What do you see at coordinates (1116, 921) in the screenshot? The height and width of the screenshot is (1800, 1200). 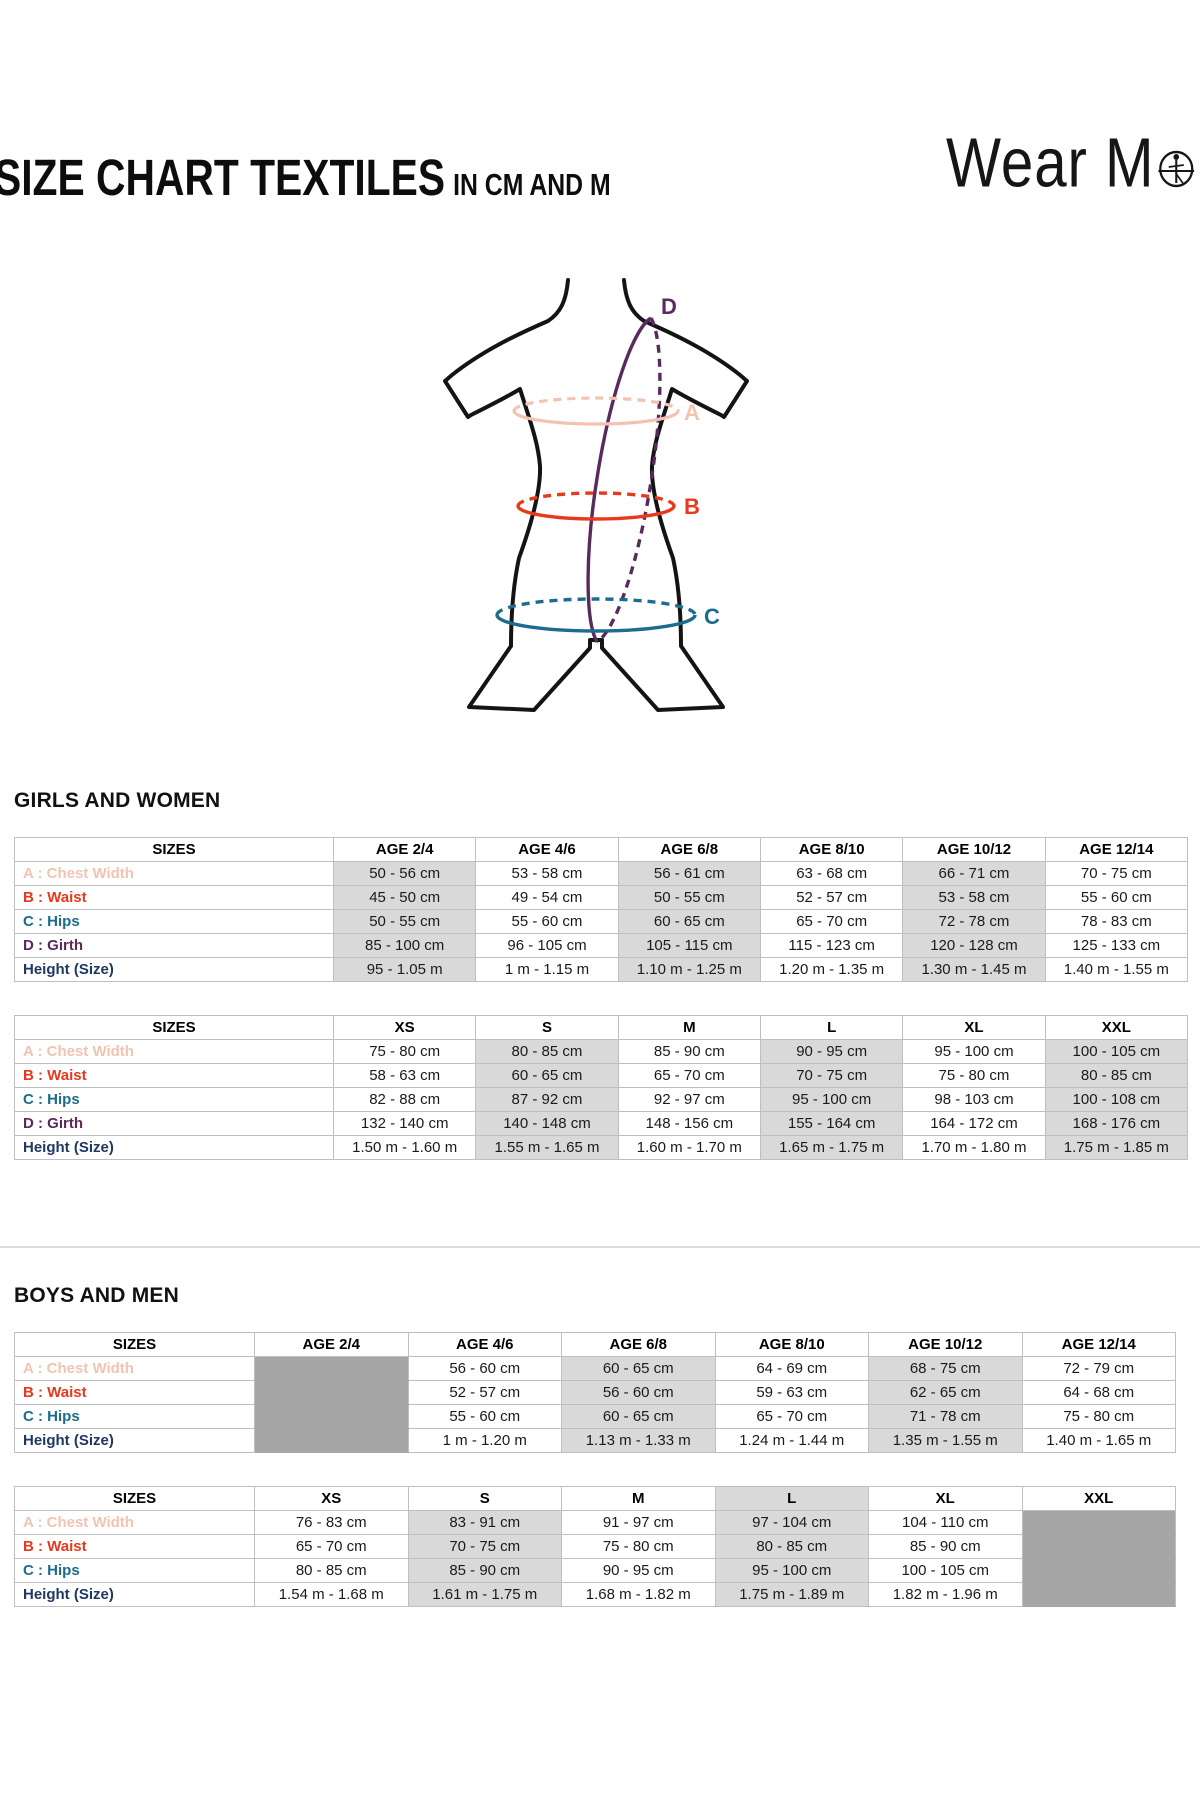 I see `size-cell: 78 - 83 cm` at bounding box center [1116, 921].